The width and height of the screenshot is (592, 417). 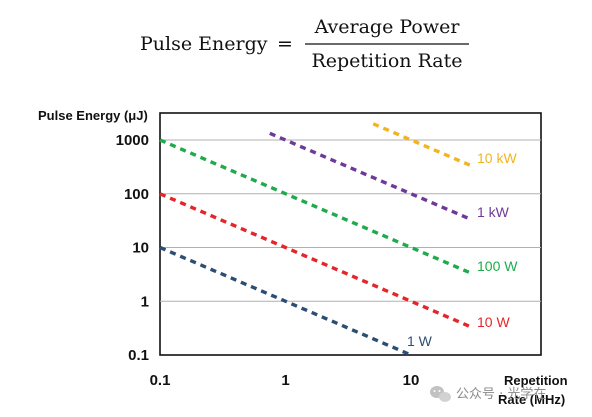 I want to click on y-tick-label: 0.1, so click(x=138, y=355).